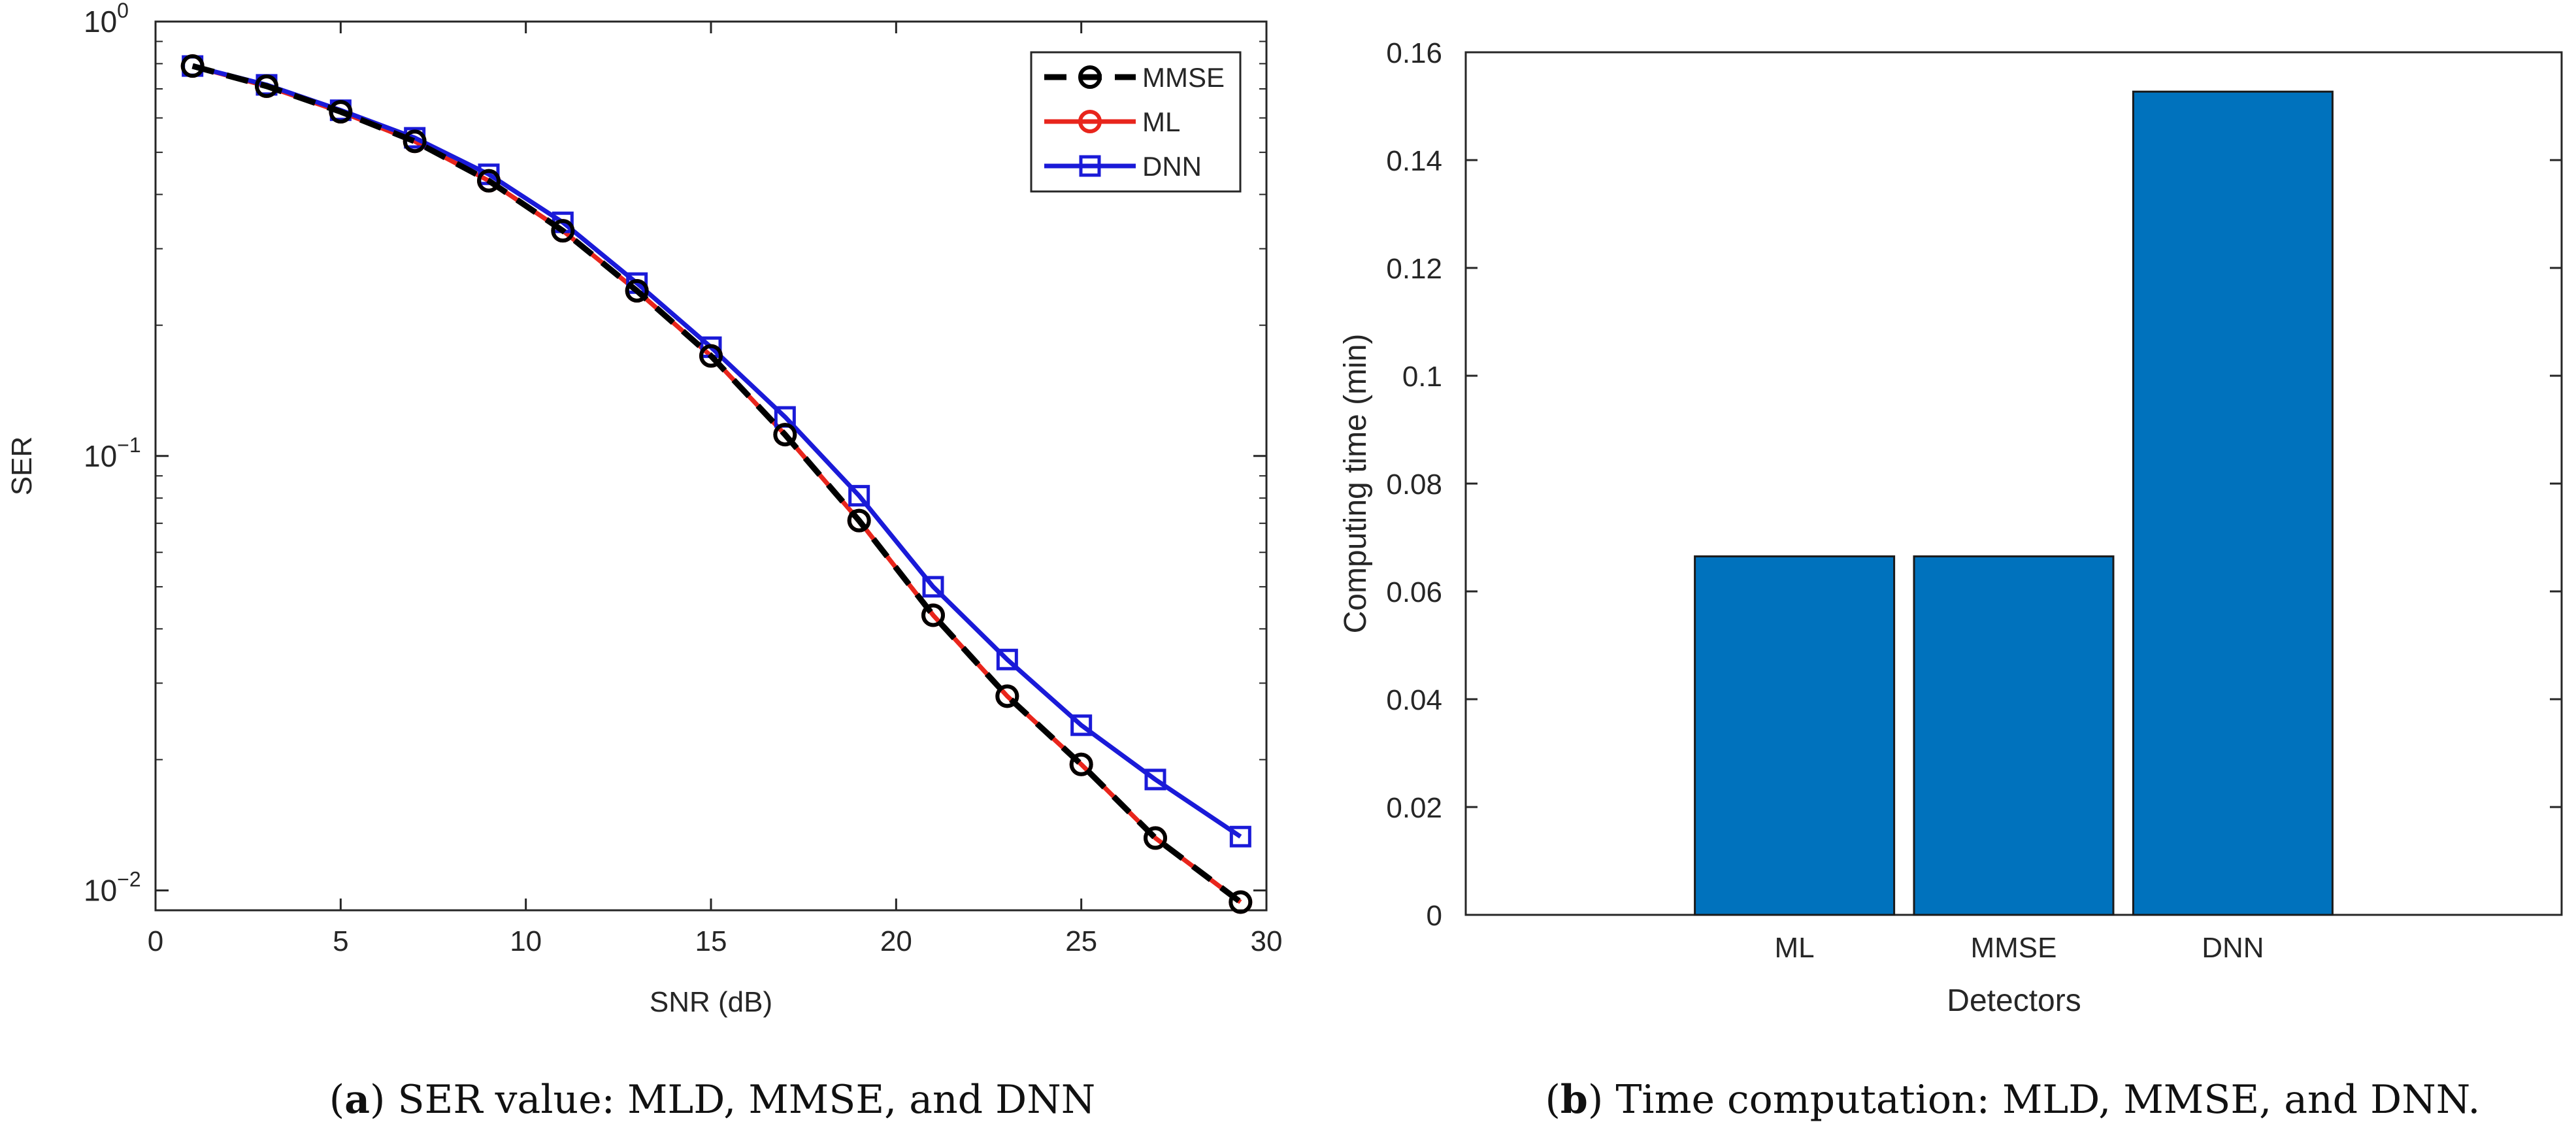 This screenshot has height=1139, width=2576. Describe the element at coordinates (1574, 1100) in the screenshot. I see `caption-b-label: b` at that location.